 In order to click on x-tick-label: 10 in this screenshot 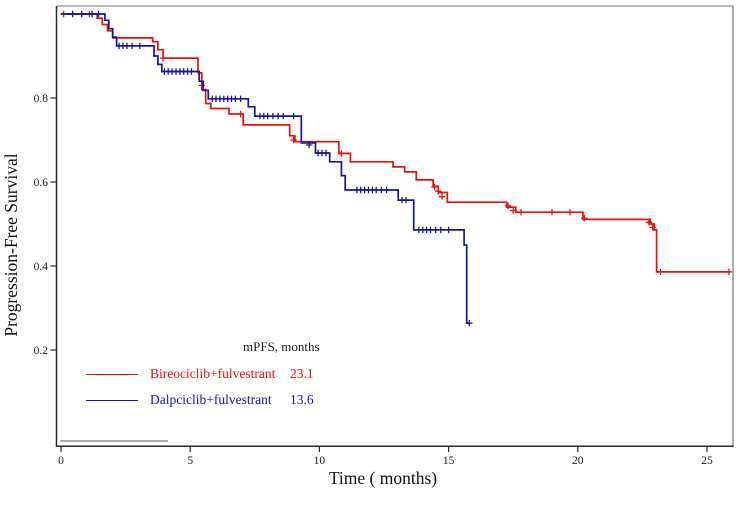, I will do `click(320, 461)`.